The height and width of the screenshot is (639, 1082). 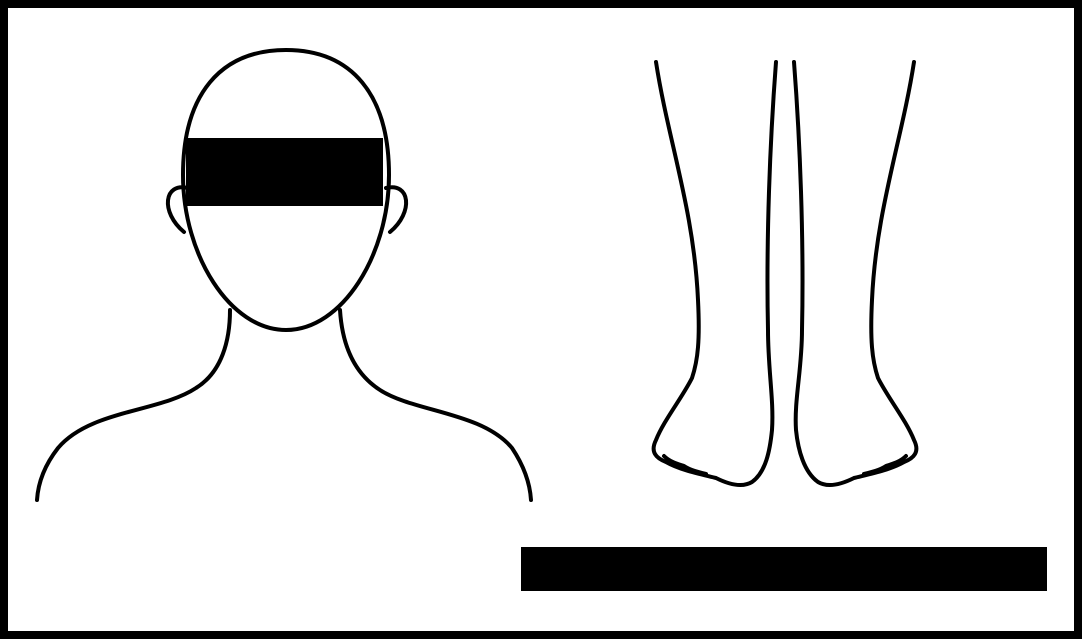 I want to click on right-foot-toes, so click(x=885, y=465).